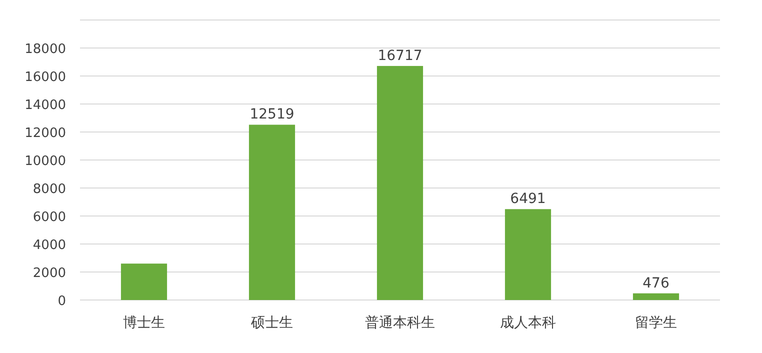 This screenshot has height=353, width=762. Describe the element at coordinates (62, 301) in the screenshot. I see `y-tick-label: 0` at that location.